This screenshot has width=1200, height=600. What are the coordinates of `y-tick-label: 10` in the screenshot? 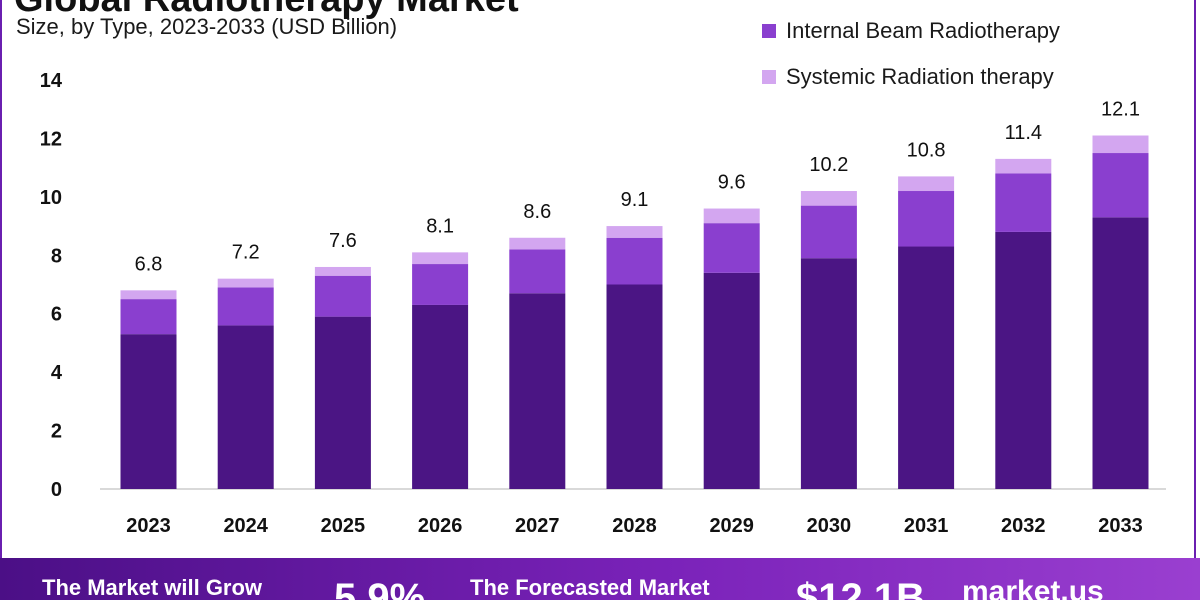 It's located at (51, 198).